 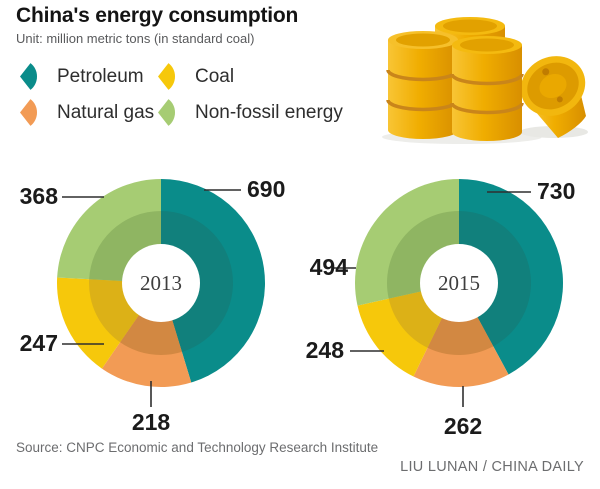 I want to click on donut-2015, so click(x=459, y=282).